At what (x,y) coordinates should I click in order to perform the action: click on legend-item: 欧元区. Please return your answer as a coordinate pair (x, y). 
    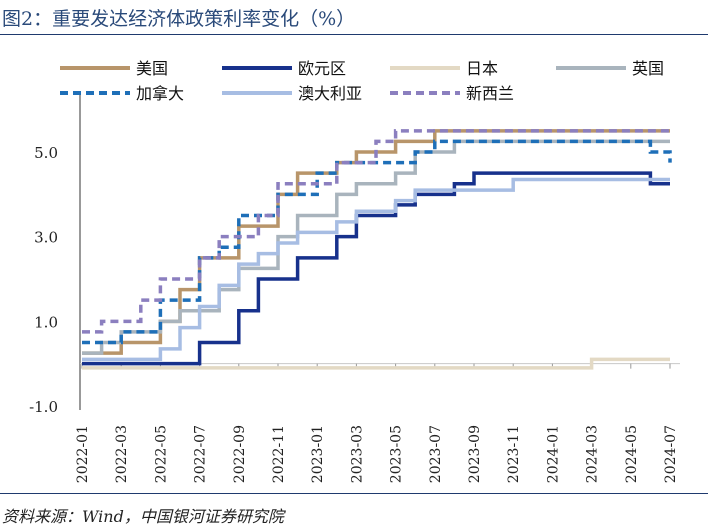
    Looking at the image, I should click on (284, 68).